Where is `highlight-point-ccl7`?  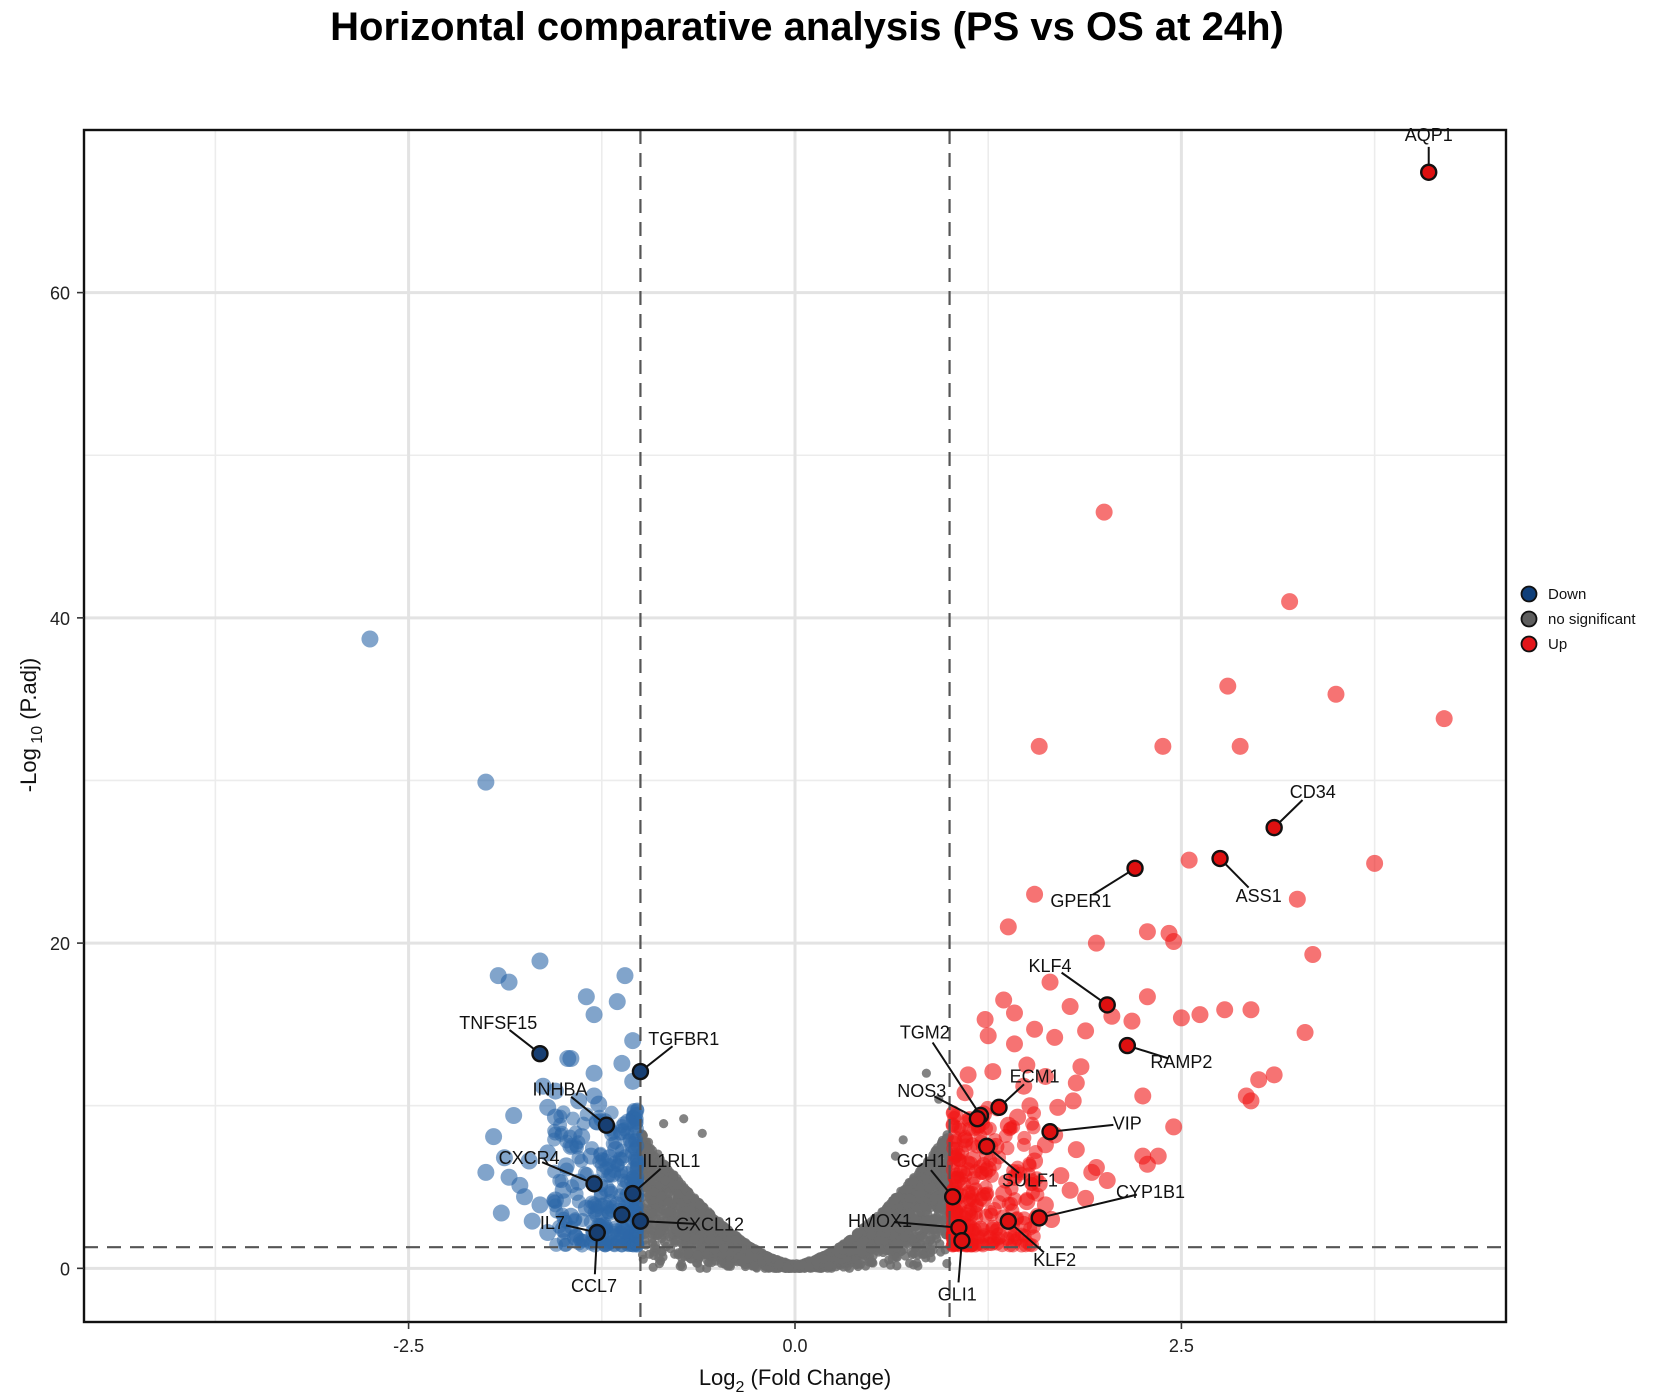 highlight-point-ccl7 is located at coordinates (597, 1232).